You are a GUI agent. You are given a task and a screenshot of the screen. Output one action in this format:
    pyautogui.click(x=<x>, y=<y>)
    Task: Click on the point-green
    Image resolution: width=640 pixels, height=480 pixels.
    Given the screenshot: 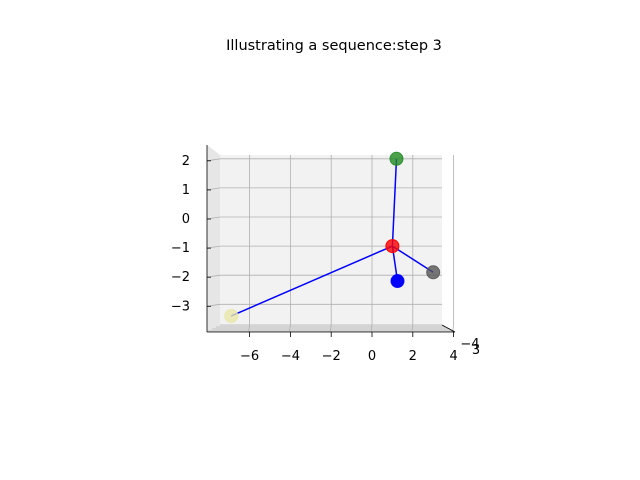 What is the action you would take?
    pyautogui.click(x=396, y=158)
    